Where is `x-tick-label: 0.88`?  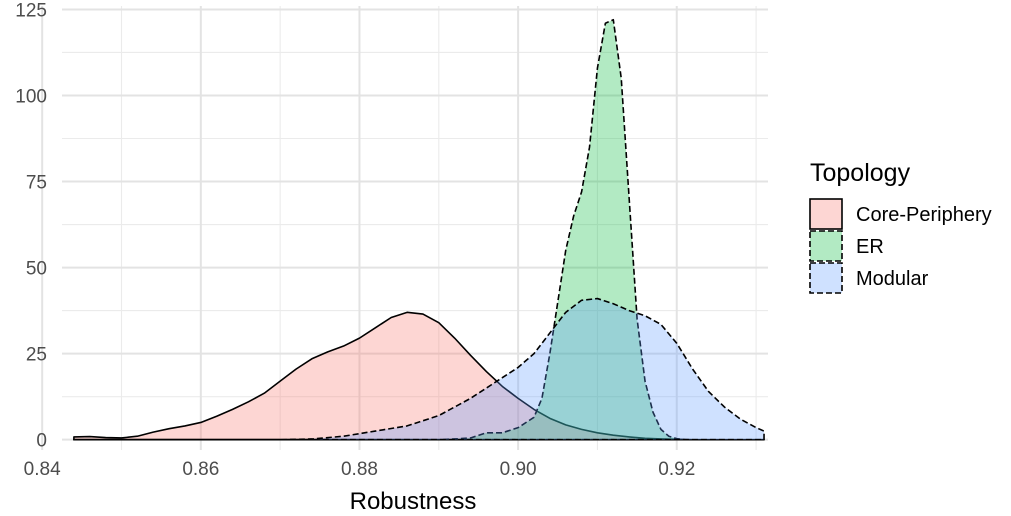 x-tick-label: 0.88 is located at coordinates (359, 469).